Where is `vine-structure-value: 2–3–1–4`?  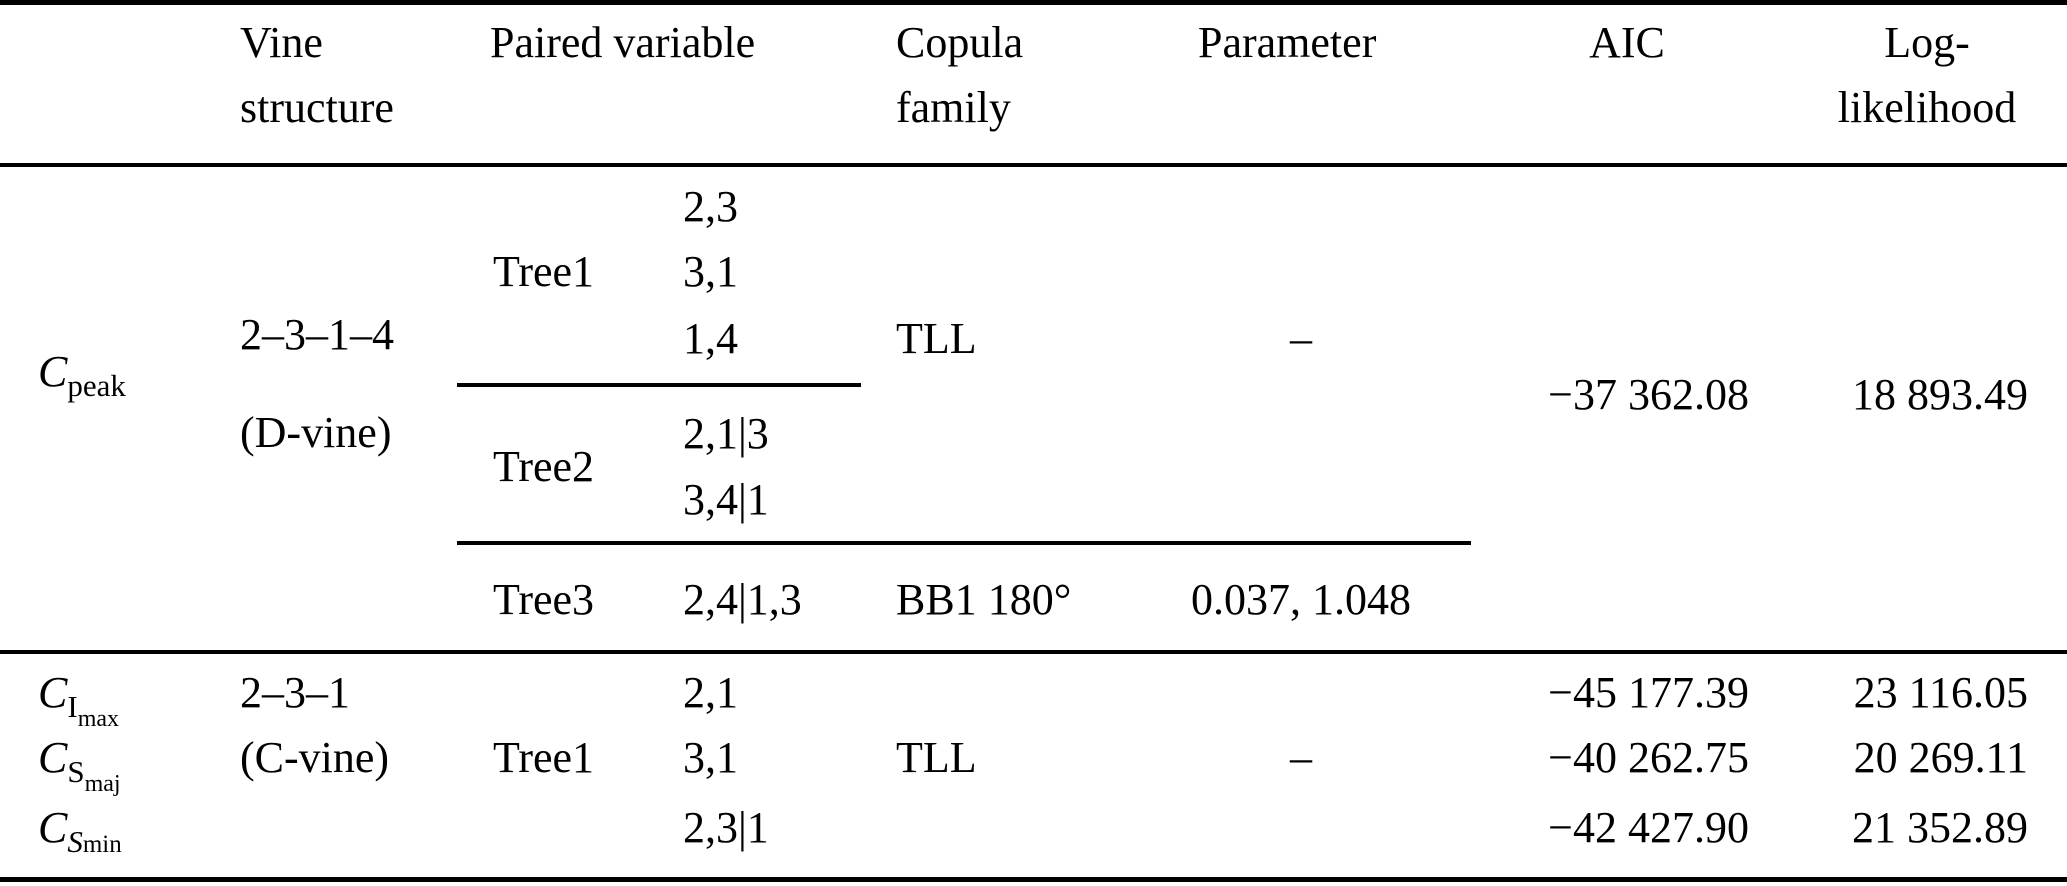
vine-structure-value: 2–3–1–4 is located at coordinates (317, 334).